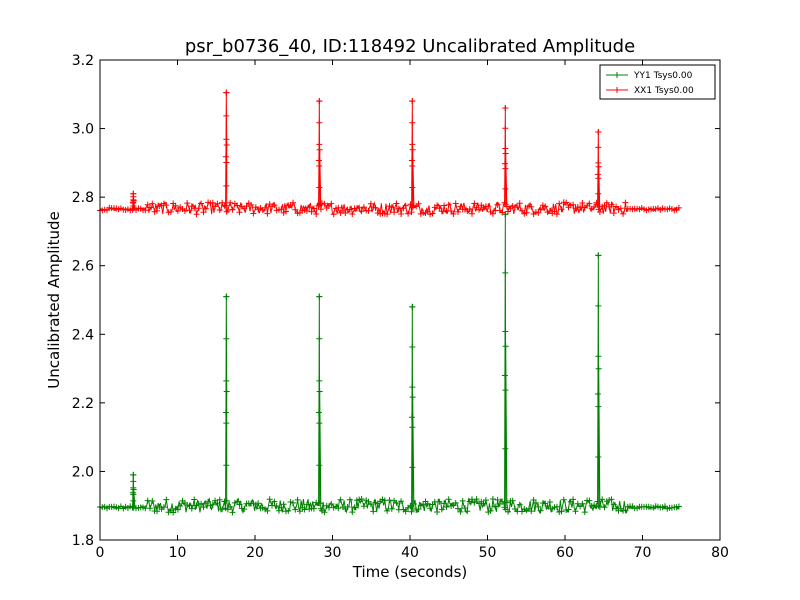  What do you see at coordinates (333, 553) in the screenshot?
I see `x-tick-label: 30` at bounding box center [333, 553].